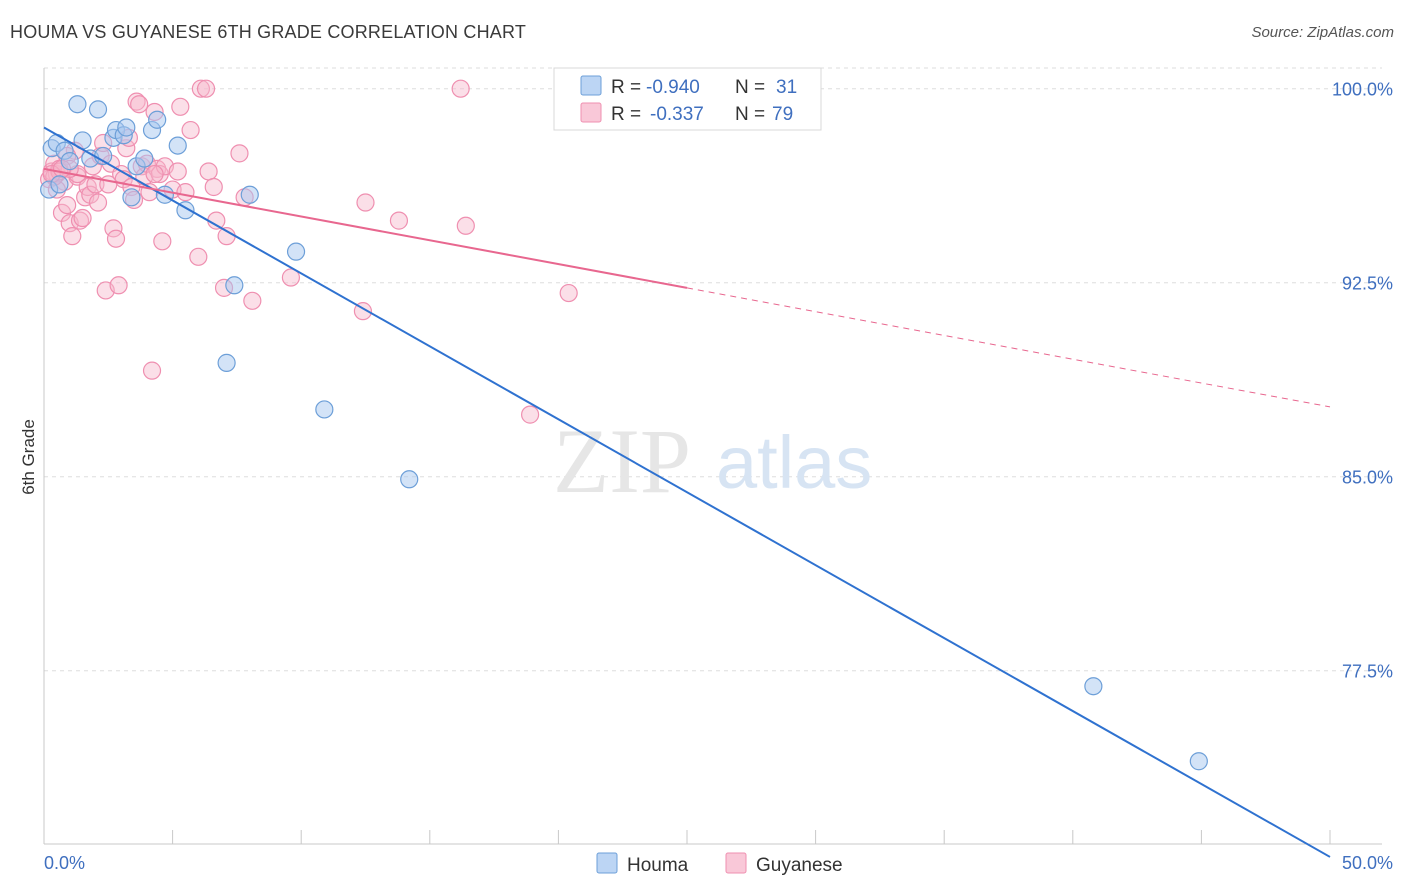  What do you see at coordinates (736, 863) in the screenshot?
I see `series-legend-swatch-guyanese` at bounding box center [736, 863].